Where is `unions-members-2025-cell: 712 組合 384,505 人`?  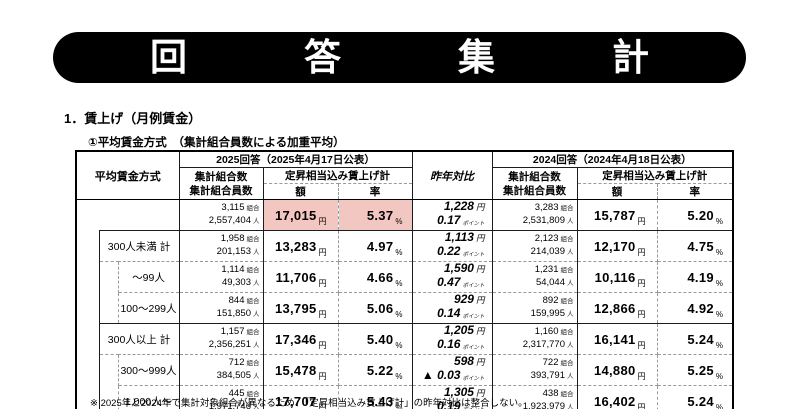
unions-members-2025-cell: 712 組合 384,505 人 is located at coordinates (221, 370).